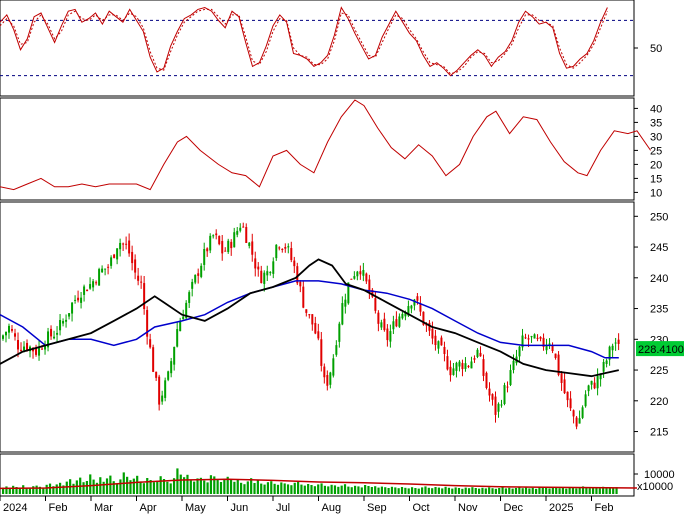  Describe the element at coordinates (332, 508) in the screenshot. I see `month-label-7: Aug` at that location.